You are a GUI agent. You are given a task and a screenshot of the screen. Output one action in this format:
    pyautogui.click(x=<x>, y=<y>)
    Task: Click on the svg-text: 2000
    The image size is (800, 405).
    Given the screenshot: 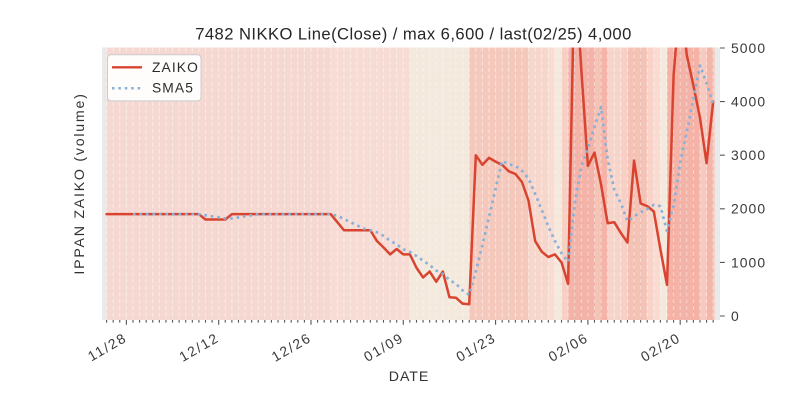 What is the action you would take?
    pyautogui.click(x=748, y=209)
    